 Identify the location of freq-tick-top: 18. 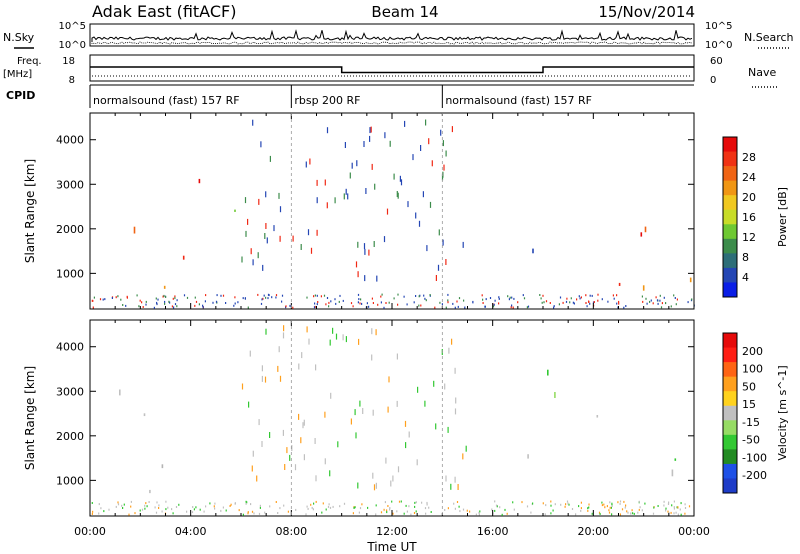
(68, 61).